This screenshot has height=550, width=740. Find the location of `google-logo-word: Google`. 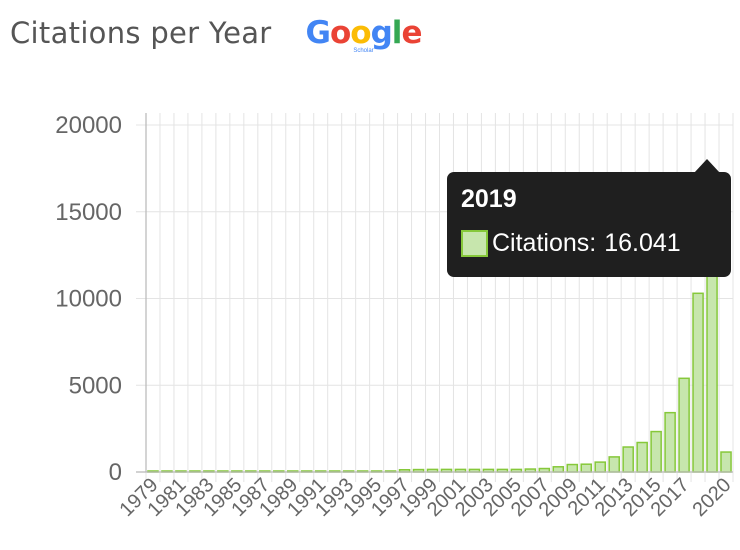

google-logo-word: Google is located at coordinates (364, 33).